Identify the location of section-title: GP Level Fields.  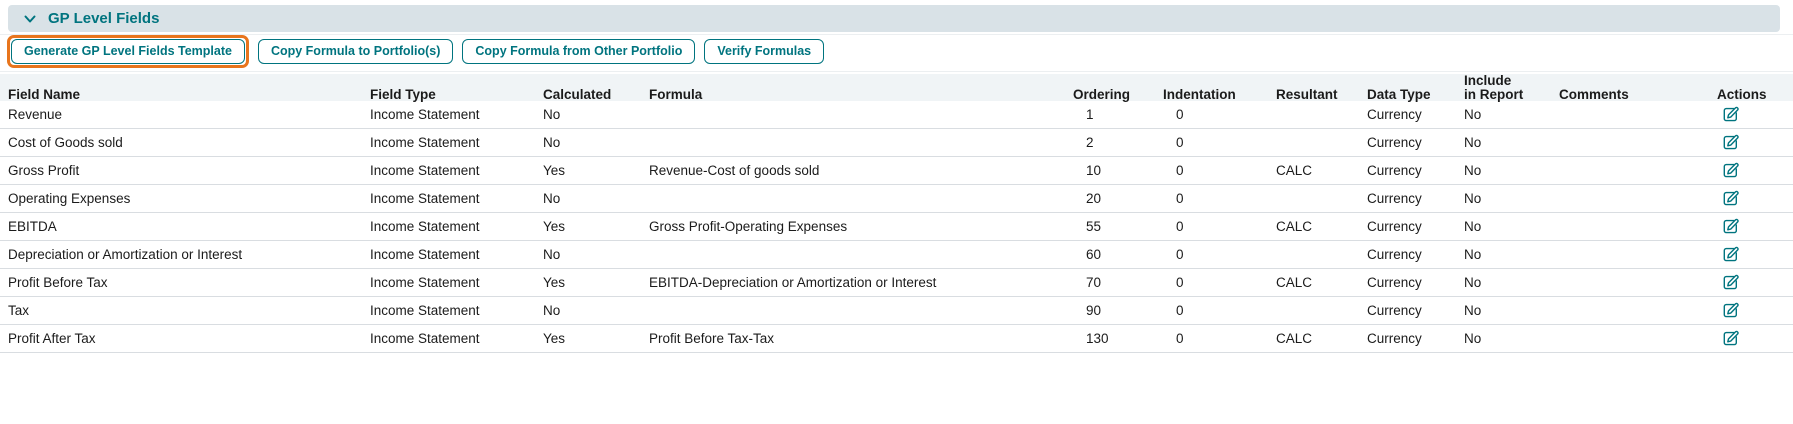
(104, 18).